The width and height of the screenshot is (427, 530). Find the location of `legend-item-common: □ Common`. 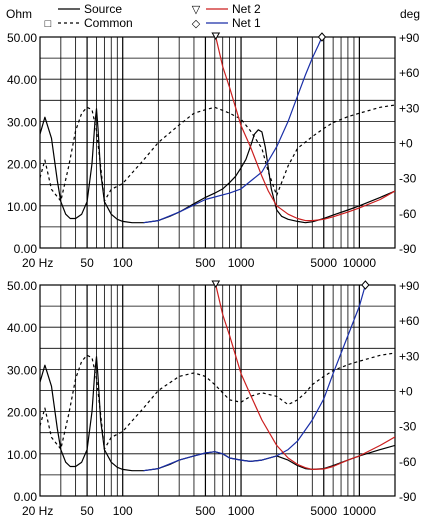

legend-item-common: □ Common is located at coordinates (89, 23).